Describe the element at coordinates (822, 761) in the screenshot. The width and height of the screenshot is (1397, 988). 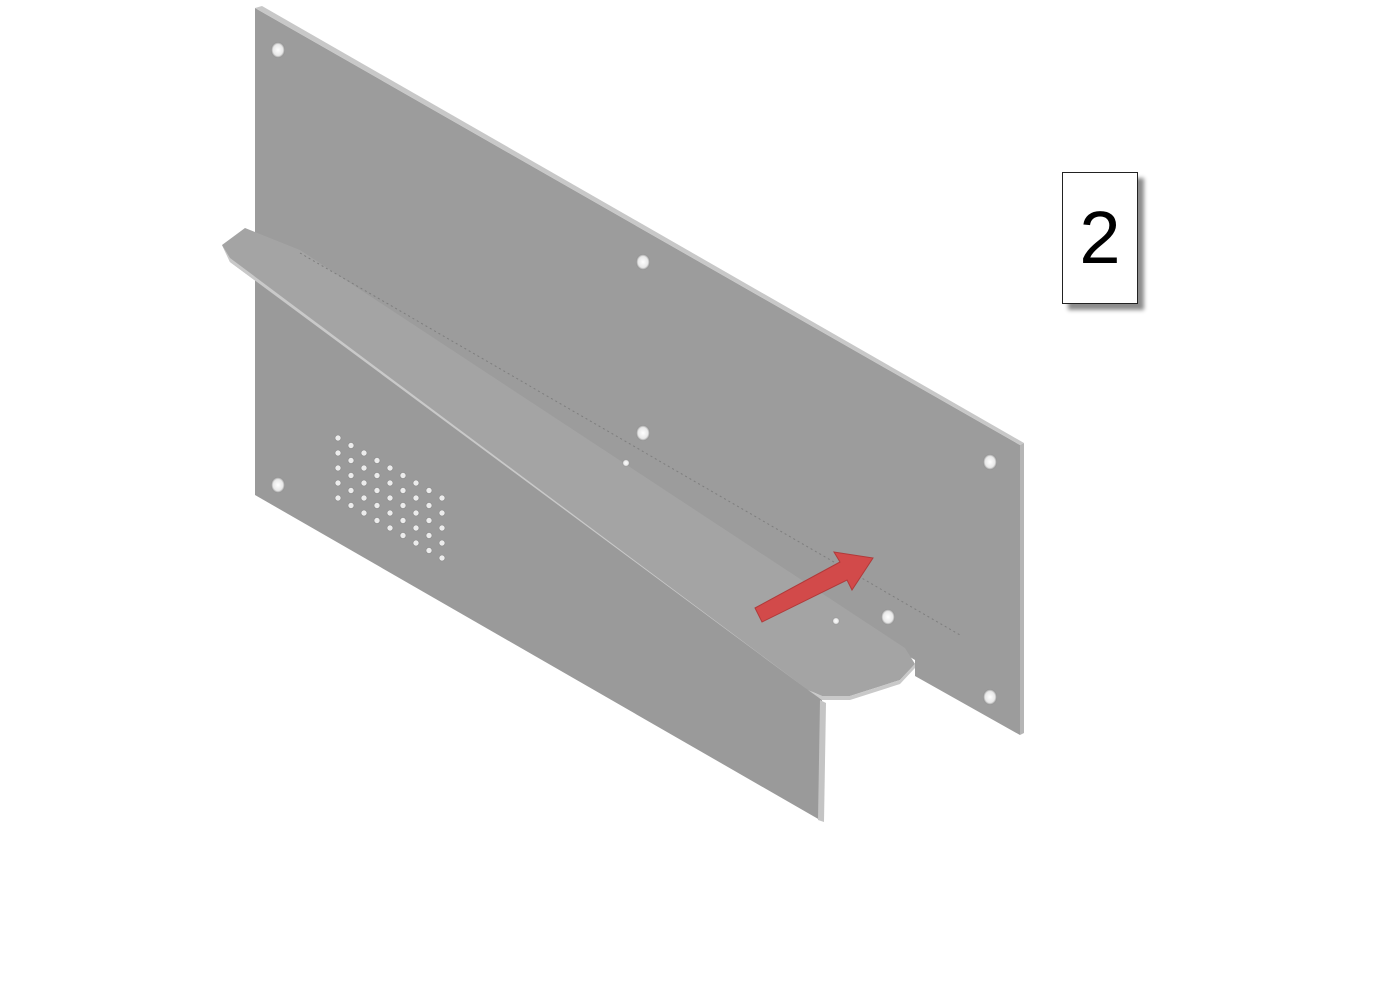
I see `front-flange-edge` at that location.